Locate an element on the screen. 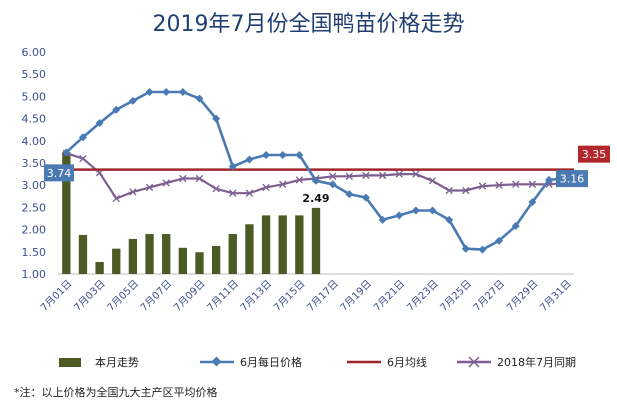 The width and height of the screenshot is (617, 411). x-tick-label: 7月03日 is located at coordinates (90, 296).